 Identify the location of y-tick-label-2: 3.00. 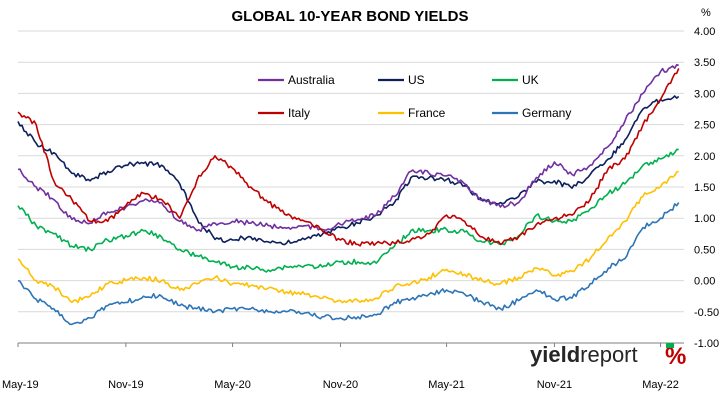
(704, 94).